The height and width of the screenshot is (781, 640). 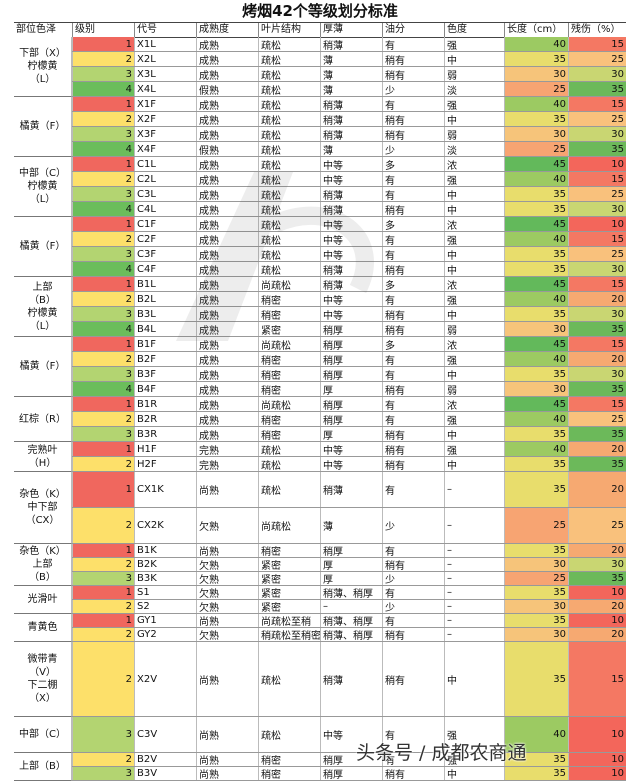 What do you see at coordinates (103, 59) in the screenshot?
I see `level-cell: 2` at bounding box center [103, 59].